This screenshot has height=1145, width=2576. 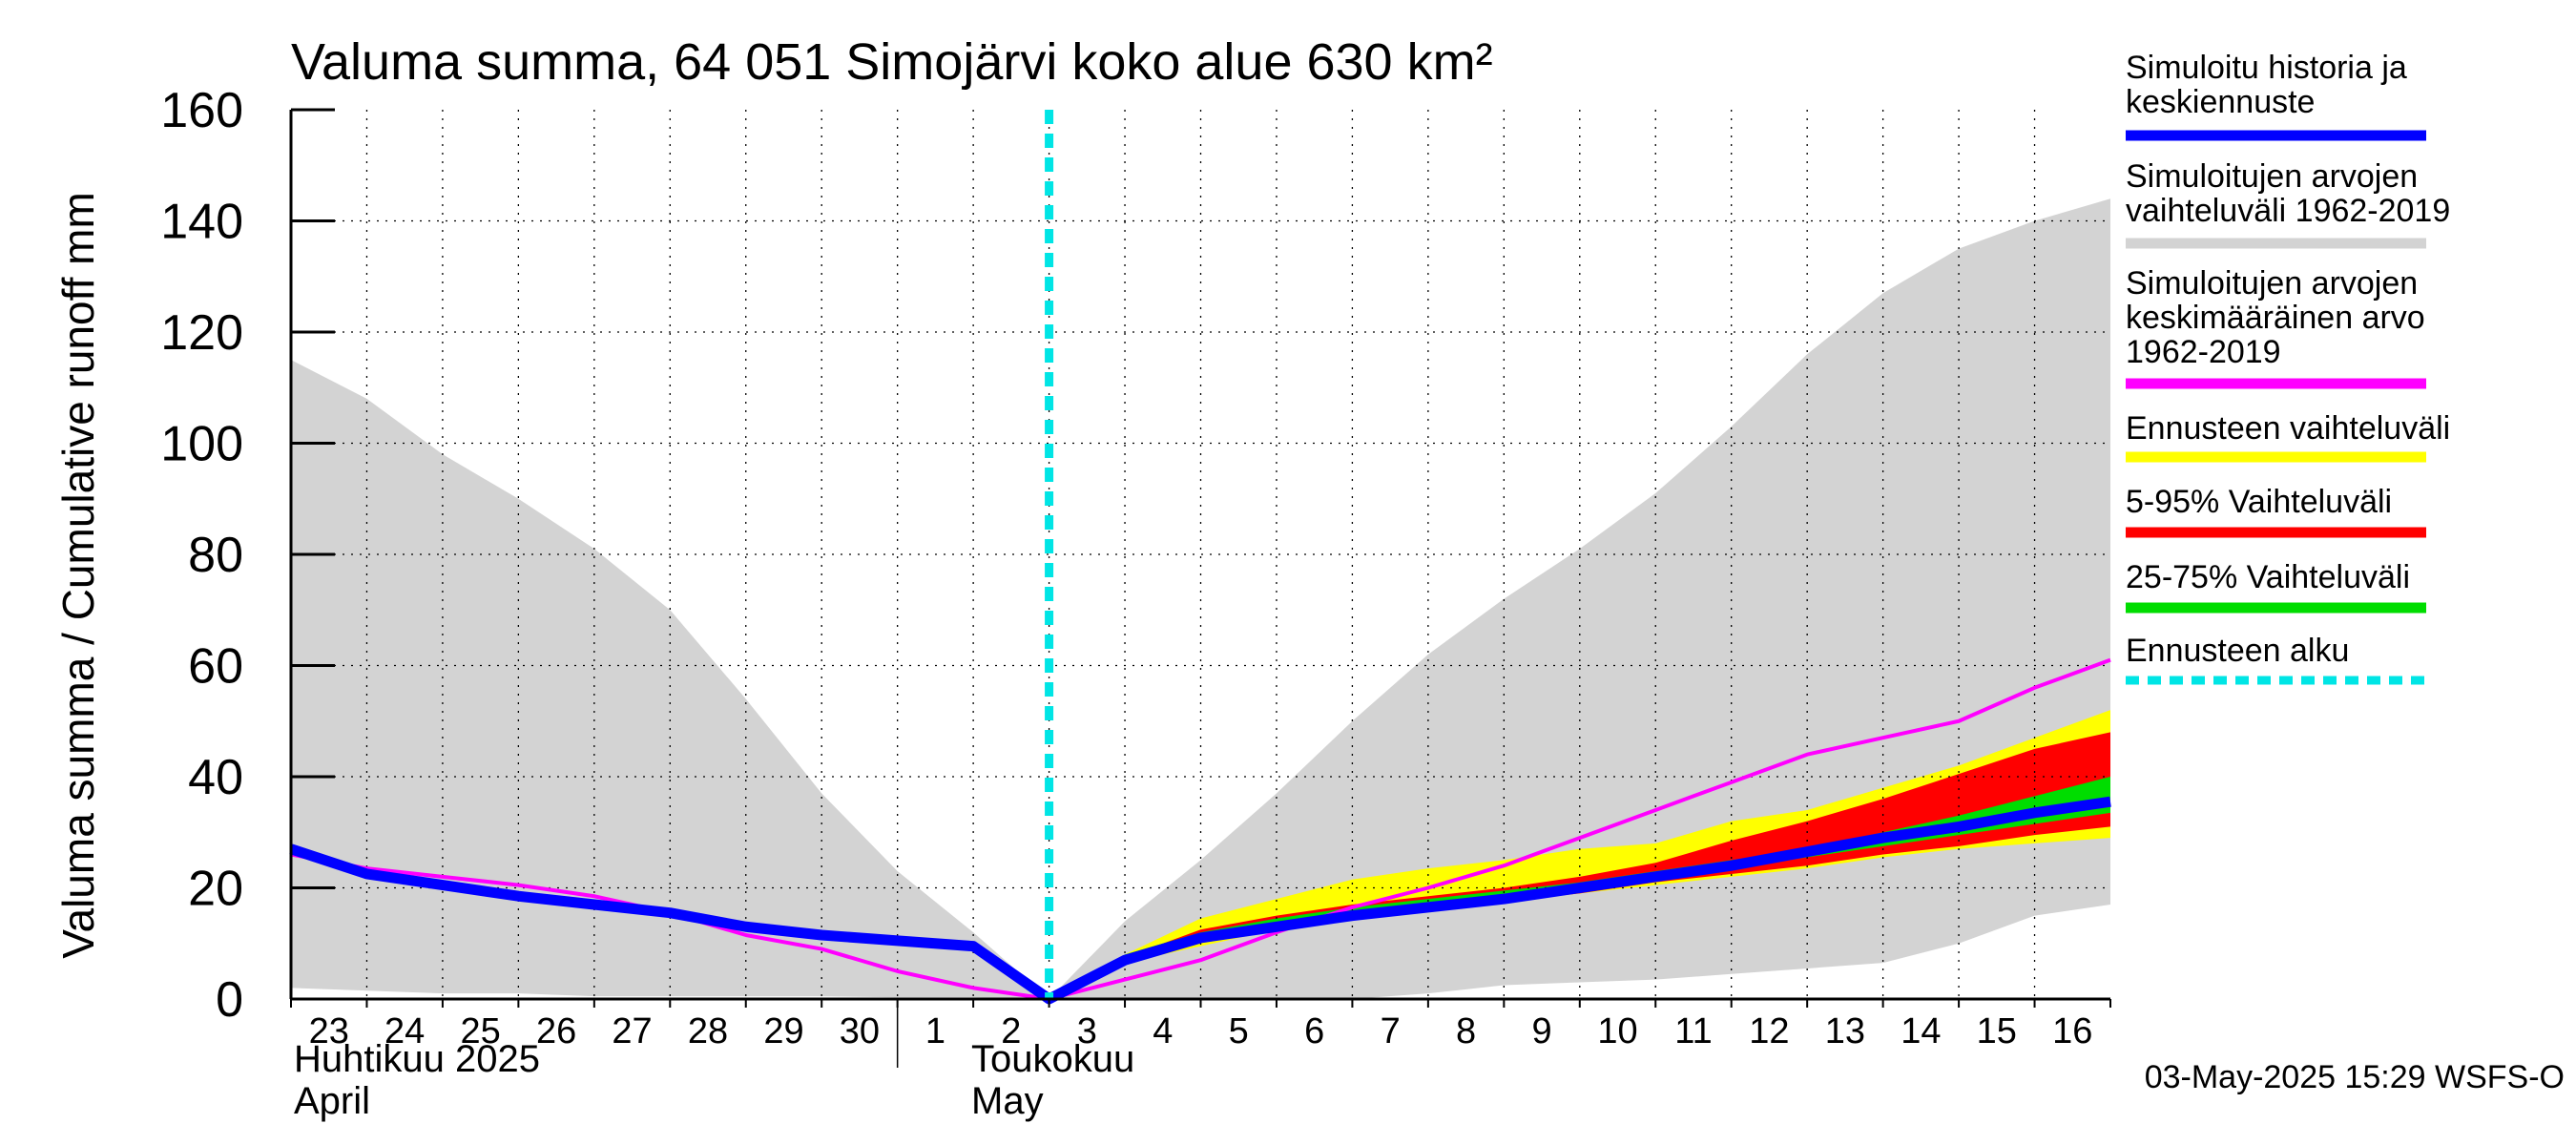 What do you see at coordinates (2072, 1031) in the screenshot?
I see `x-tick-label: 16` at bounding box center [2072, 1031].